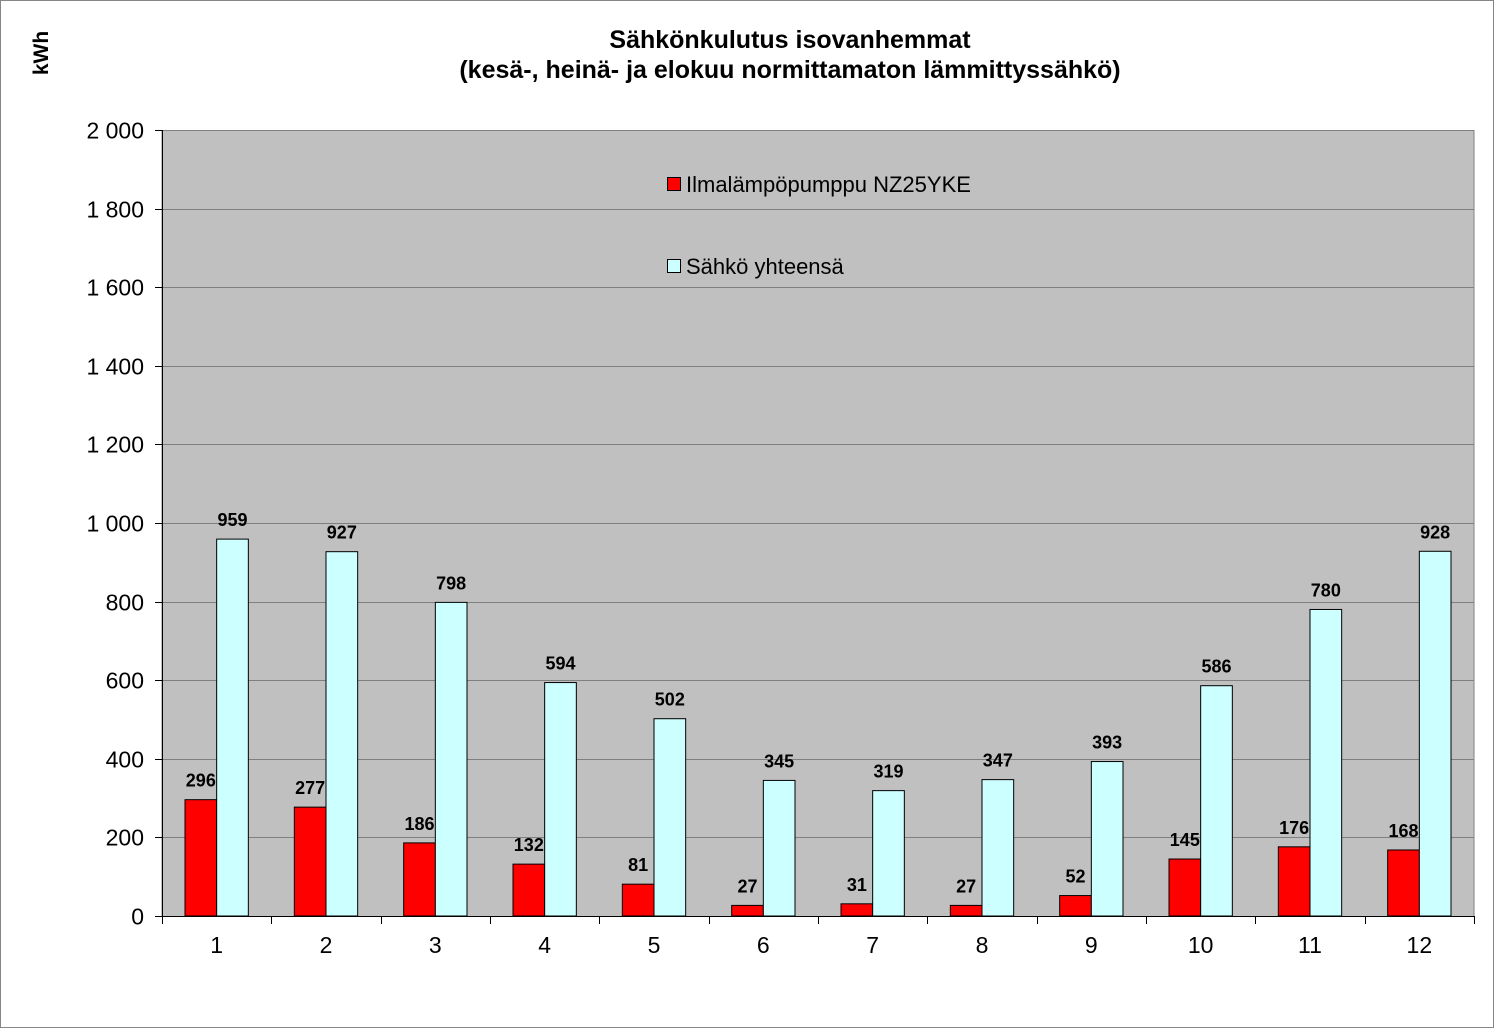 The image size is (1494, 1028). Describe the element at coordinates (435, 945) in the screenshot. I see `x-tick-label: 3` at that location.